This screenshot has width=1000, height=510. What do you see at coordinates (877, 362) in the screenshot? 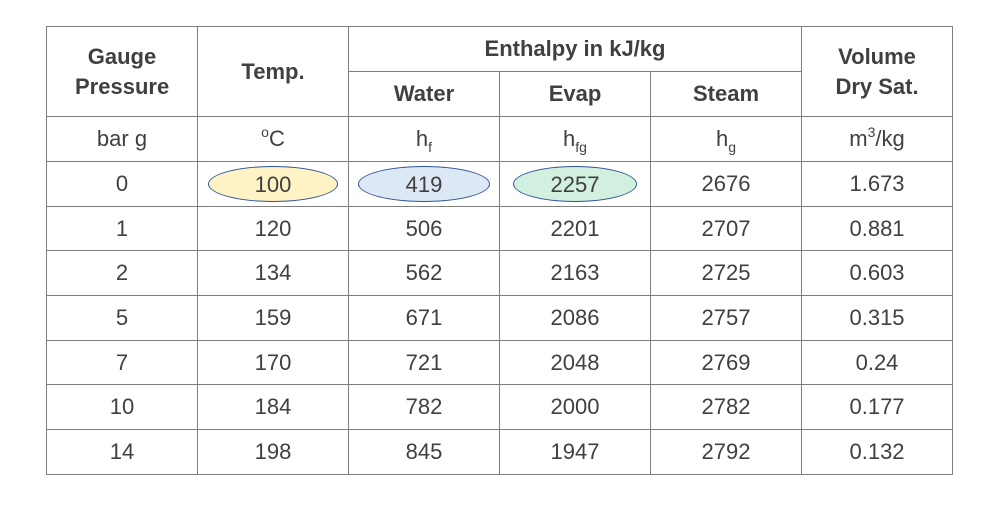
I see `cell-volume: 0.24` at bounding box center [877, 362].